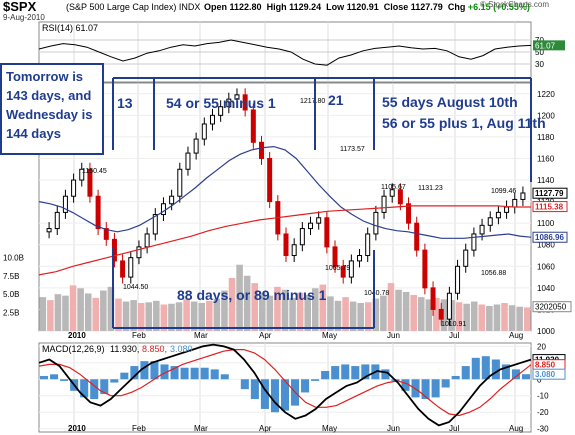 The height and width of the screenshot is (435, 575). I want to click on close-value: 1127.79, so click(426, 7).